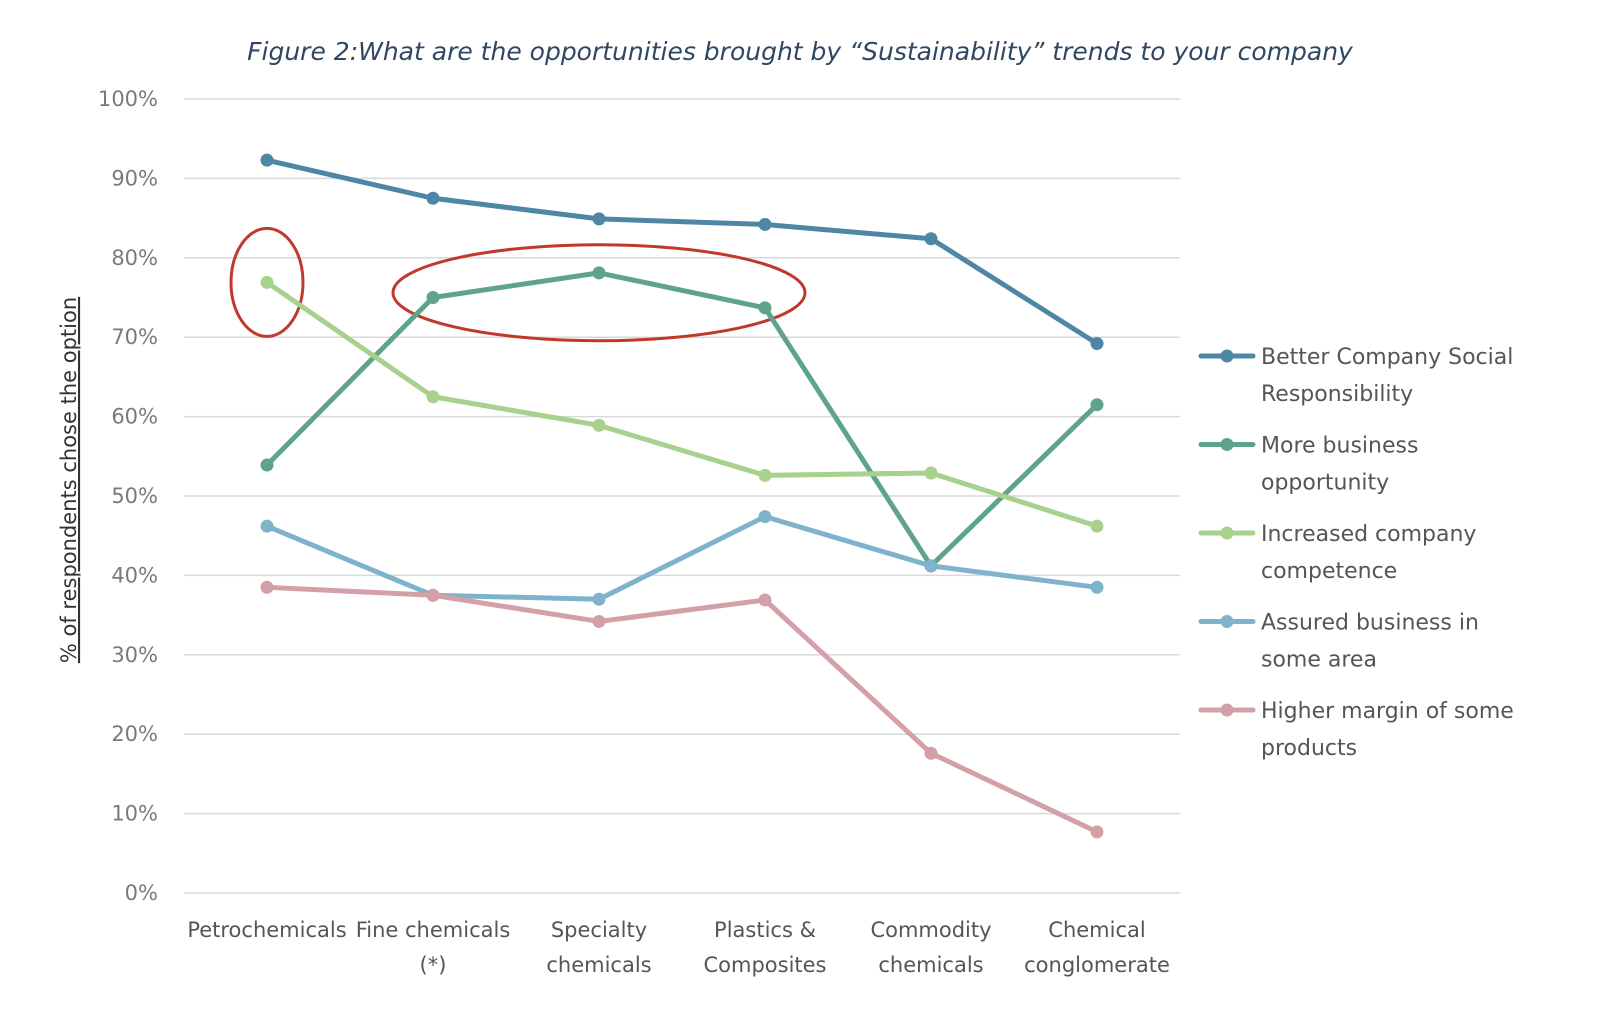  What do you see at coordinates (1387, 730) in the screenshot?
I see `legend-label: Higher margin of some products` at bounding box center [1387, 730].